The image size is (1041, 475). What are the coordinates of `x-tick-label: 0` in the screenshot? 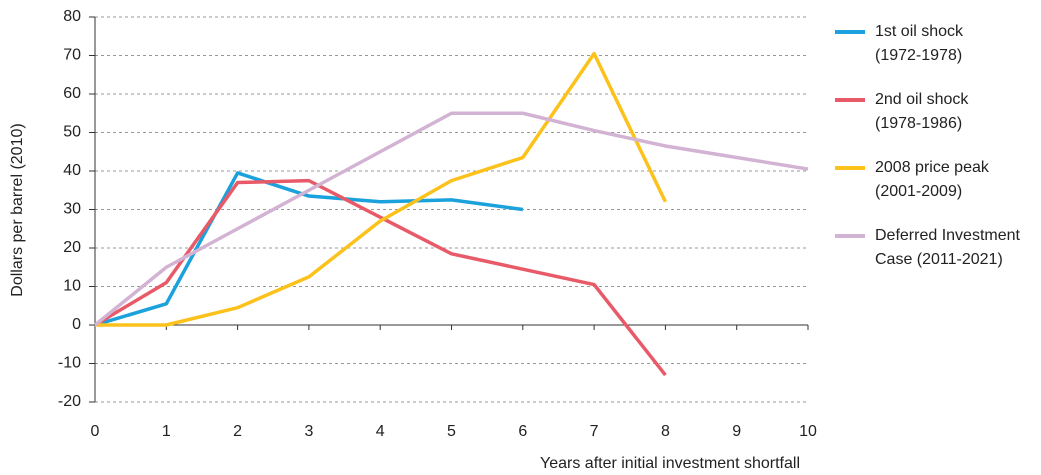 It's located at (95, 431).